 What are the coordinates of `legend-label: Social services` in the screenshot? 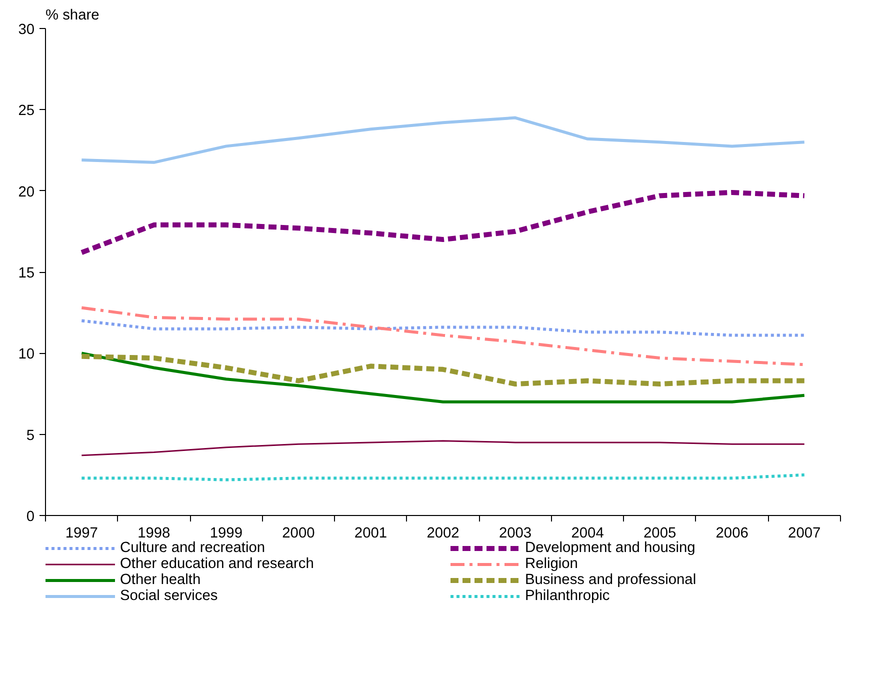 It's located at (169, 596).